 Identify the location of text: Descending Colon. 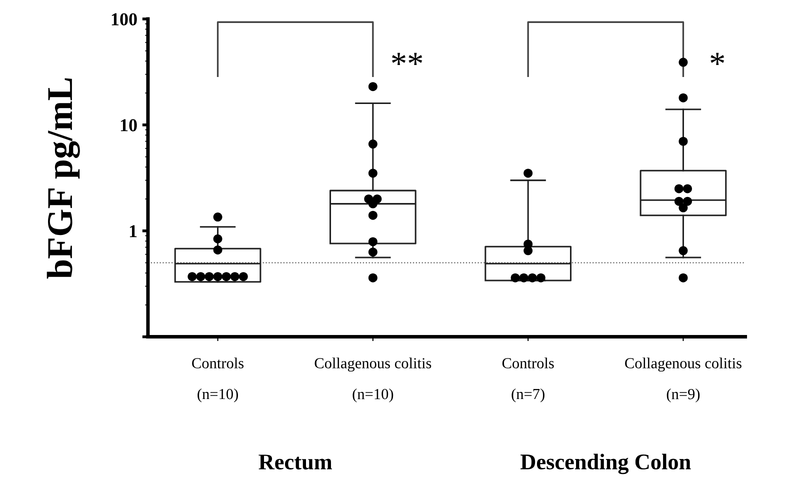
(605, 464).